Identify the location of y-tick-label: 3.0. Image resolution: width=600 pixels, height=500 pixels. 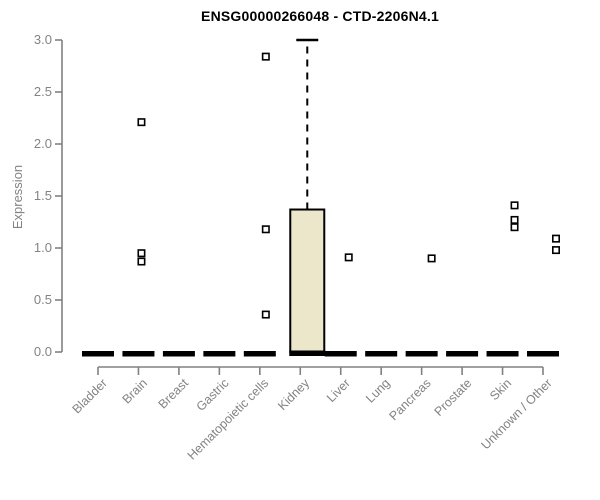
(42, 39).